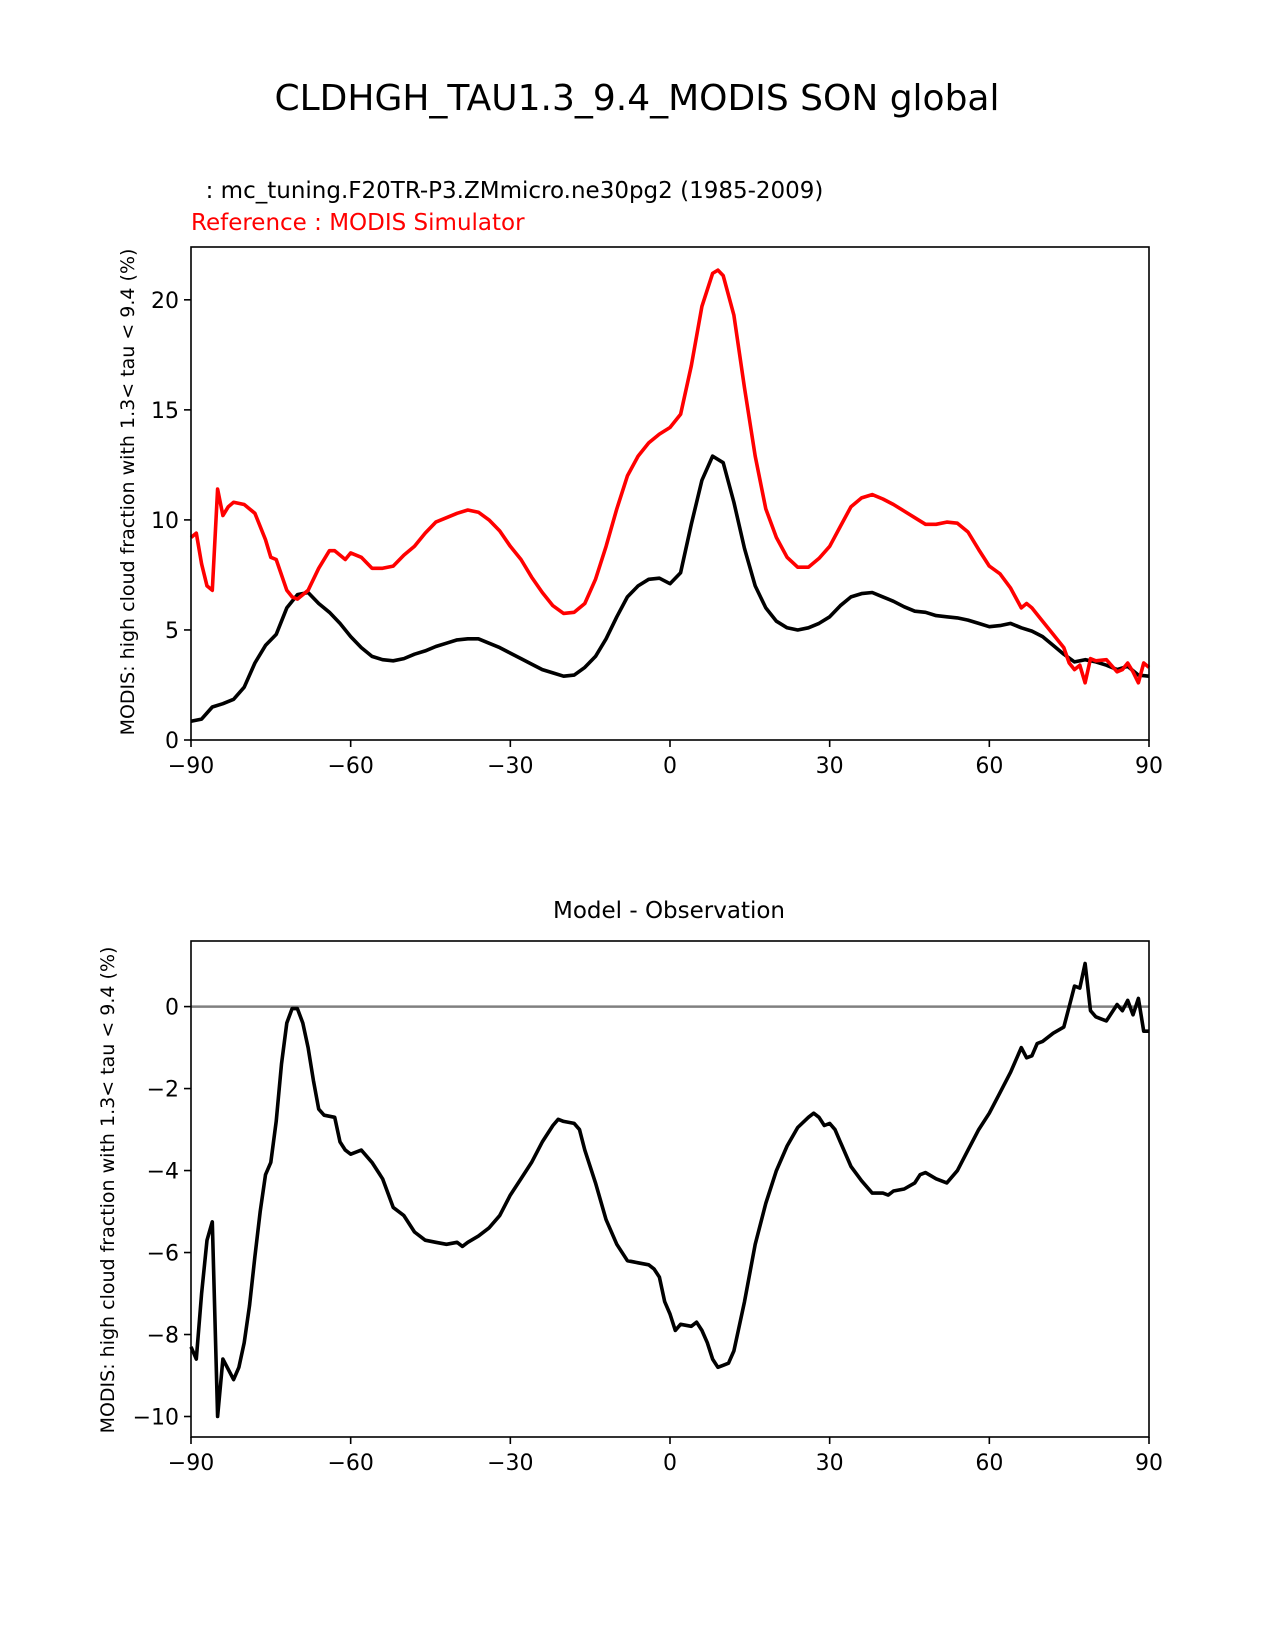 The image size is (1275, 1650). Describe the element at coordinates (191, 766) in the screenshot. I see `top-x-tick-label: −90` at that location.